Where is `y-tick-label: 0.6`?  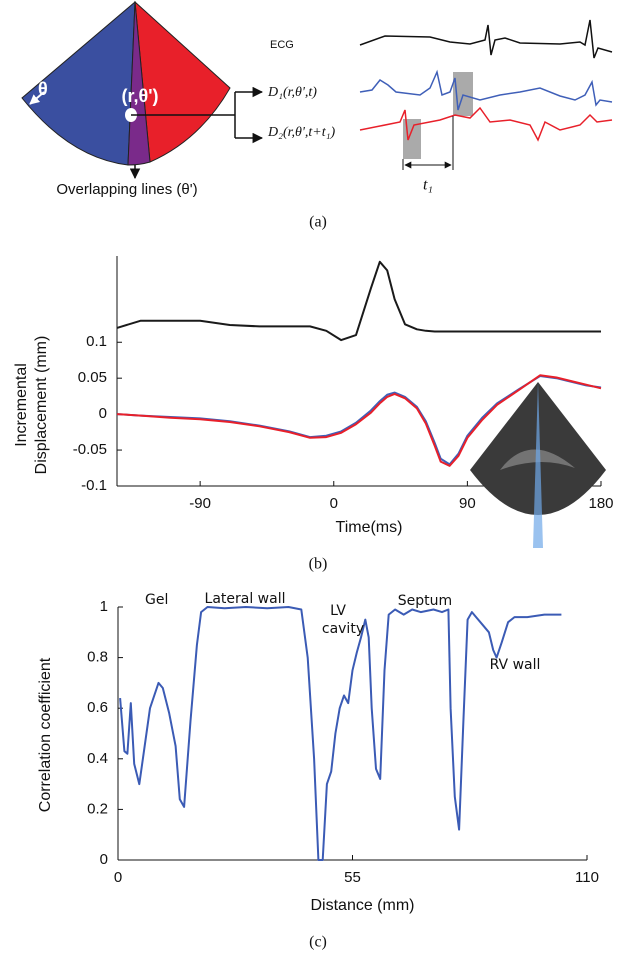
y-tick-label: 0.6 is located at coordinates (97, 707).